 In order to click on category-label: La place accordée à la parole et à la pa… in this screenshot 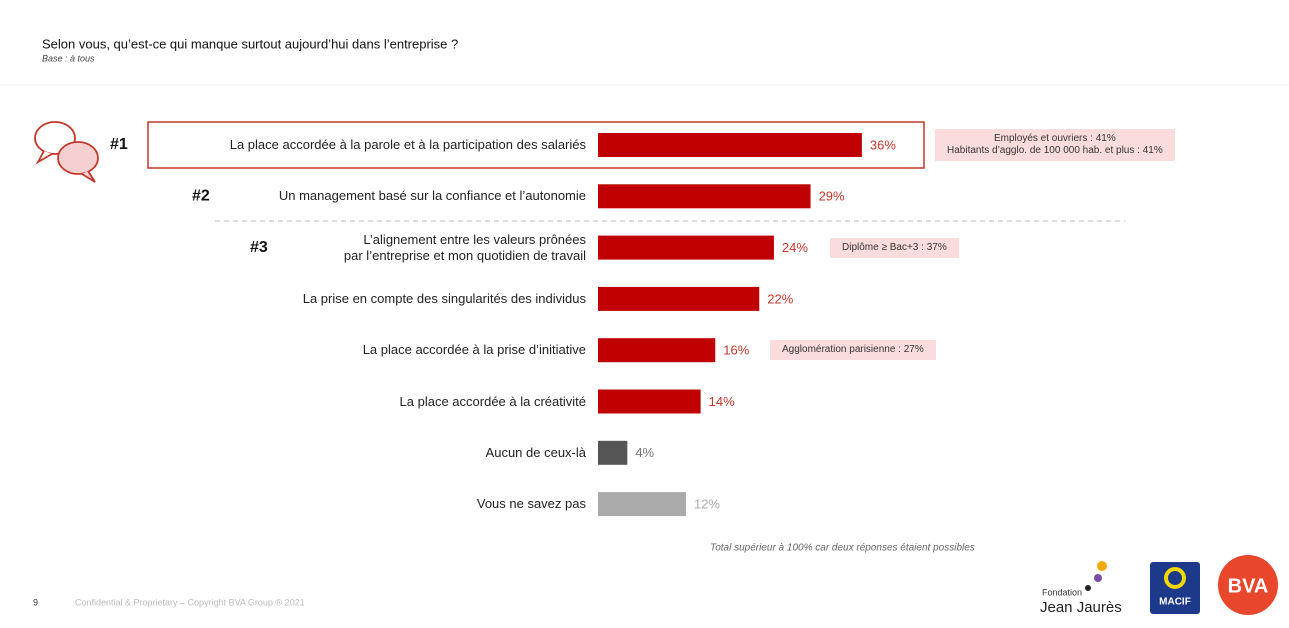, I will do `click(407, 144)`.